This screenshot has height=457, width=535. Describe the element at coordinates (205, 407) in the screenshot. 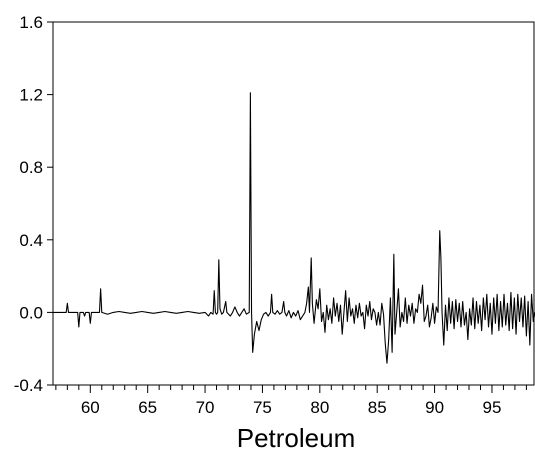

I see `x-tick-label: 70` at that location.